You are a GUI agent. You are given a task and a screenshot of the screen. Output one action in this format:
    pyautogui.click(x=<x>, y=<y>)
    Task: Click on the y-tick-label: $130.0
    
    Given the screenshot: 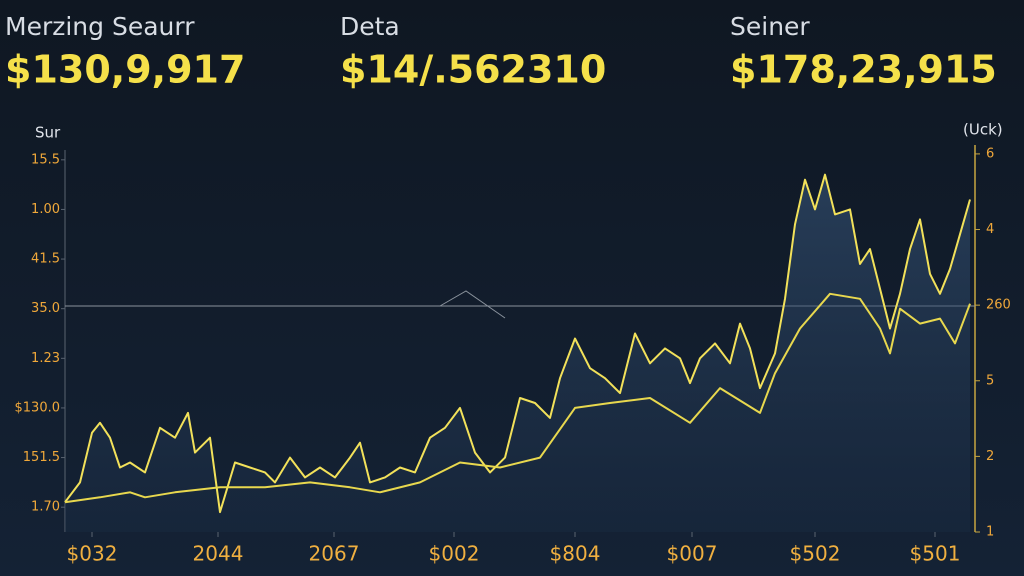 What is the action you would take?
    pyautogui.click(x=38, y=407)
    